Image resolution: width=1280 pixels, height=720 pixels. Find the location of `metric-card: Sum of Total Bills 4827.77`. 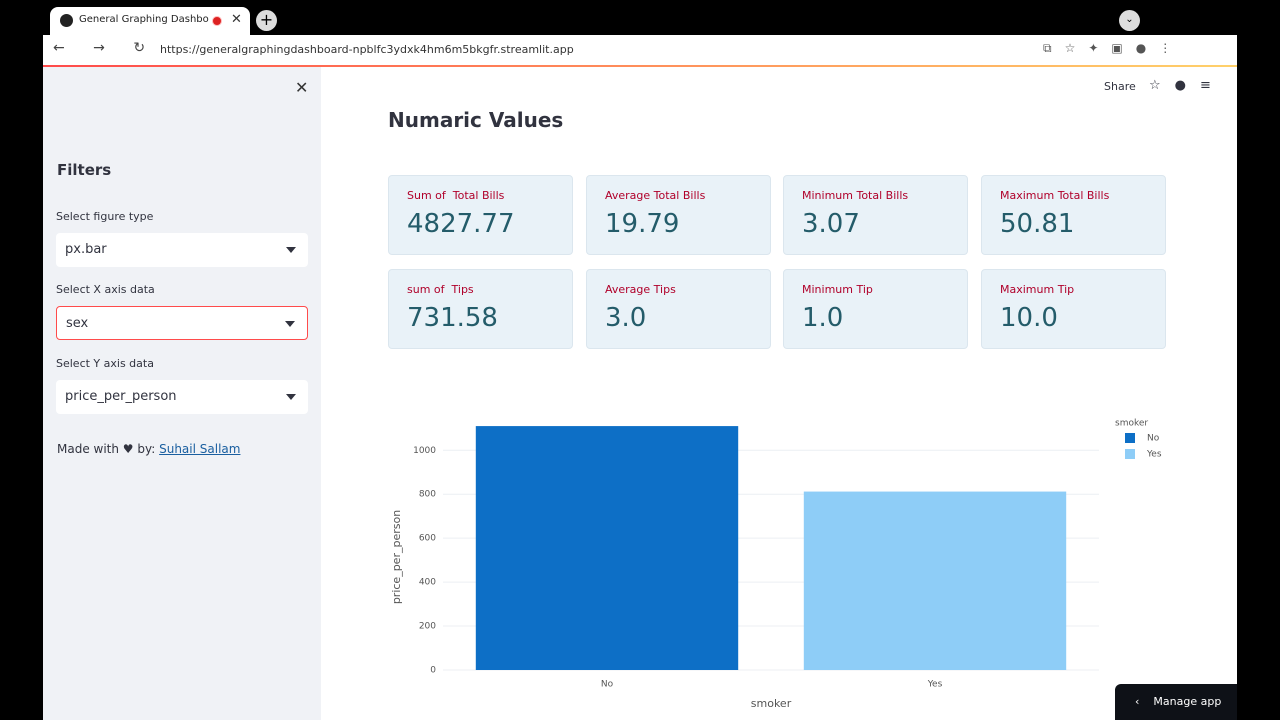

metric-card: Sum of Total Bills 4827.77 is located at coordinates (480, 215).